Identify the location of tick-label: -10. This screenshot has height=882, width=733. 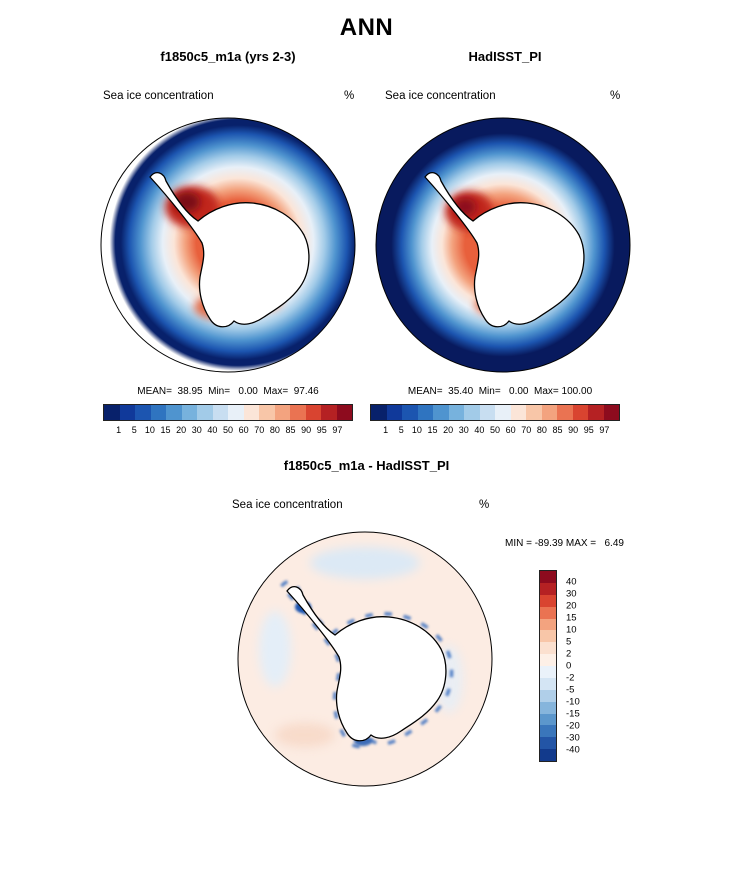
(573, 702).